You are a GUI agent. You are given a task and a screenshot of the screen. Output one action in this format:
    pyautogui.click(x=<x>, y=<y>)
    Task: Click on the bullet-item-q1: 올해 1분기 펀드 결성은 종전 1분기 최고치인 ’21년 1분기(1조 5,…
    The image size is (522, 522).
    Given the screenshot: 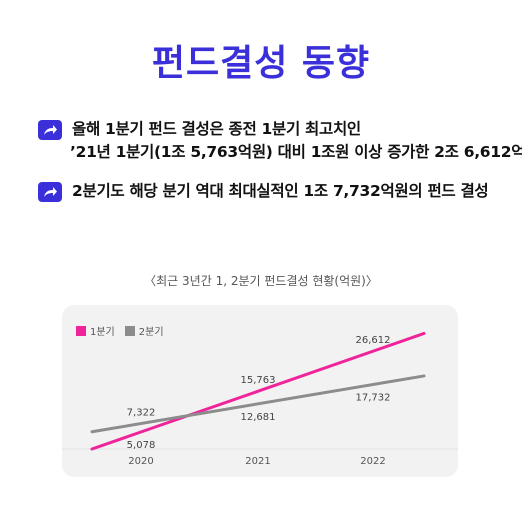 What is the action you would take?
    pyautogui.click(x=280, y=141)
    